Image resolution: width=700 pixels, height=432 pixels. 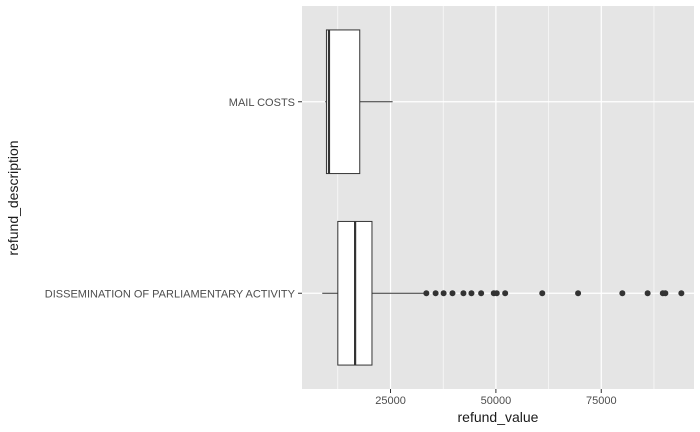 What do you see at coordinates (343, 102) in the screenshot?
I see `box-iqr` at bounding box center [343, 102].